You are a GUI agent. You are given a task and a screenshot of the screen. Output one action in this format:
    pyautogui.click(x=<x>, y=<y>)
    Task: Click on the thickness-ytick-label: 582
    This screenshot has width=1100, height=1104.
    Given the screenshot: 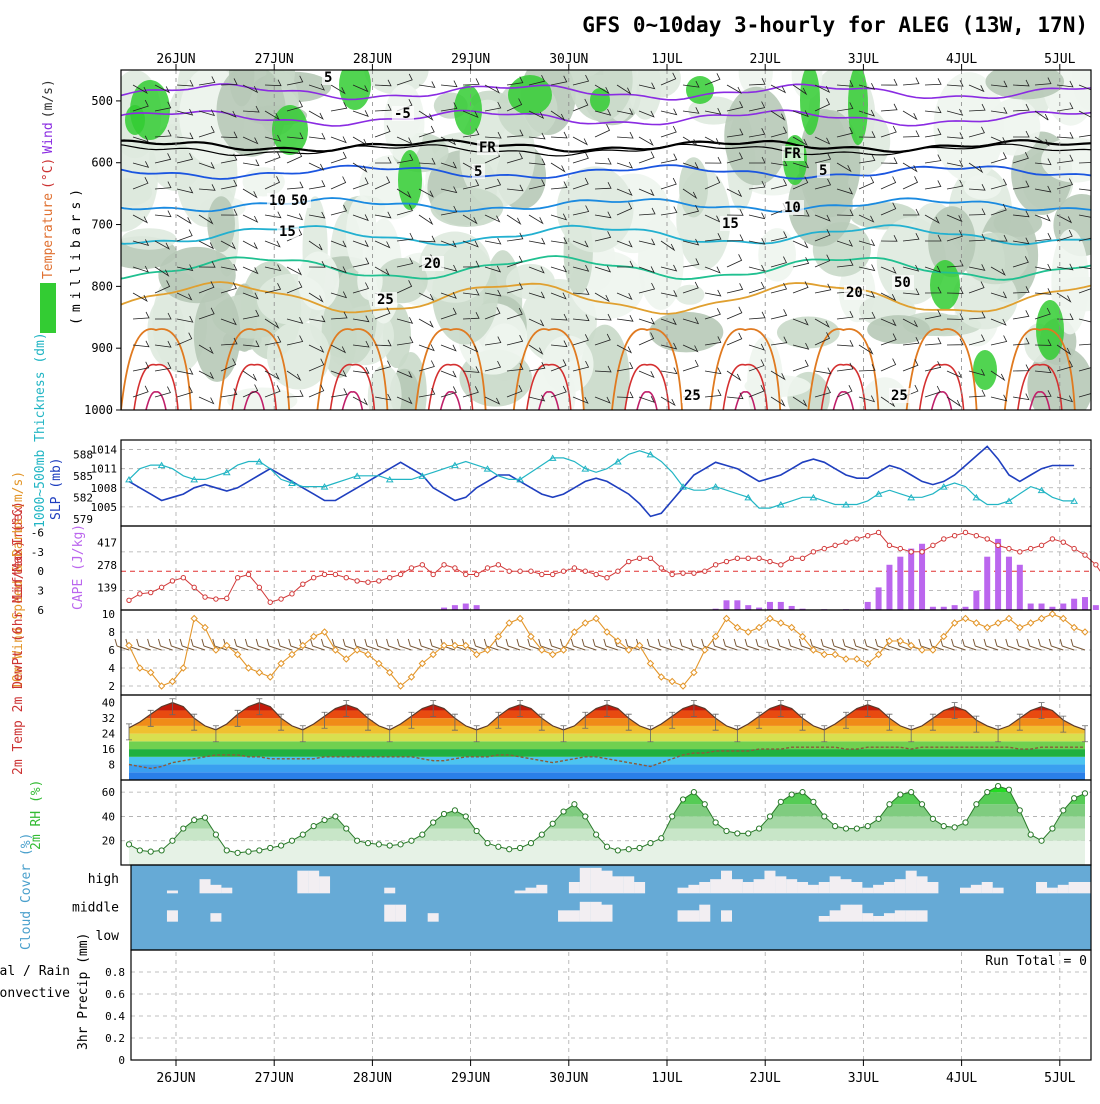 What is the action you would take?
    pyautogui.click(x=83, y=497)
    